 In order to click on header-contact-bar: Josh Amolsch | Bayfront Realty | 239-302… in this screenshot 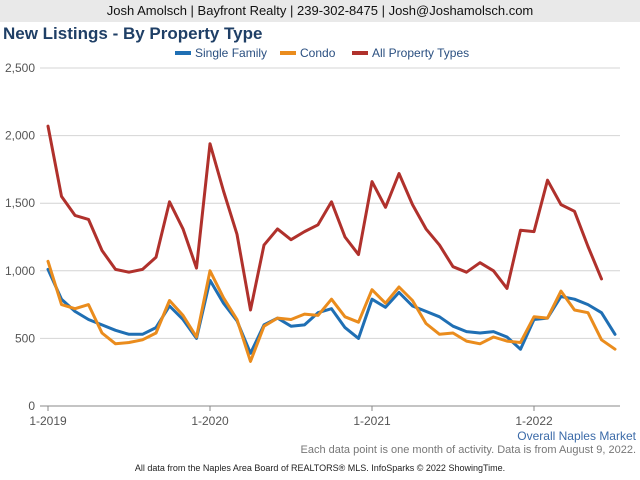, I will do `click(320, 11)`.